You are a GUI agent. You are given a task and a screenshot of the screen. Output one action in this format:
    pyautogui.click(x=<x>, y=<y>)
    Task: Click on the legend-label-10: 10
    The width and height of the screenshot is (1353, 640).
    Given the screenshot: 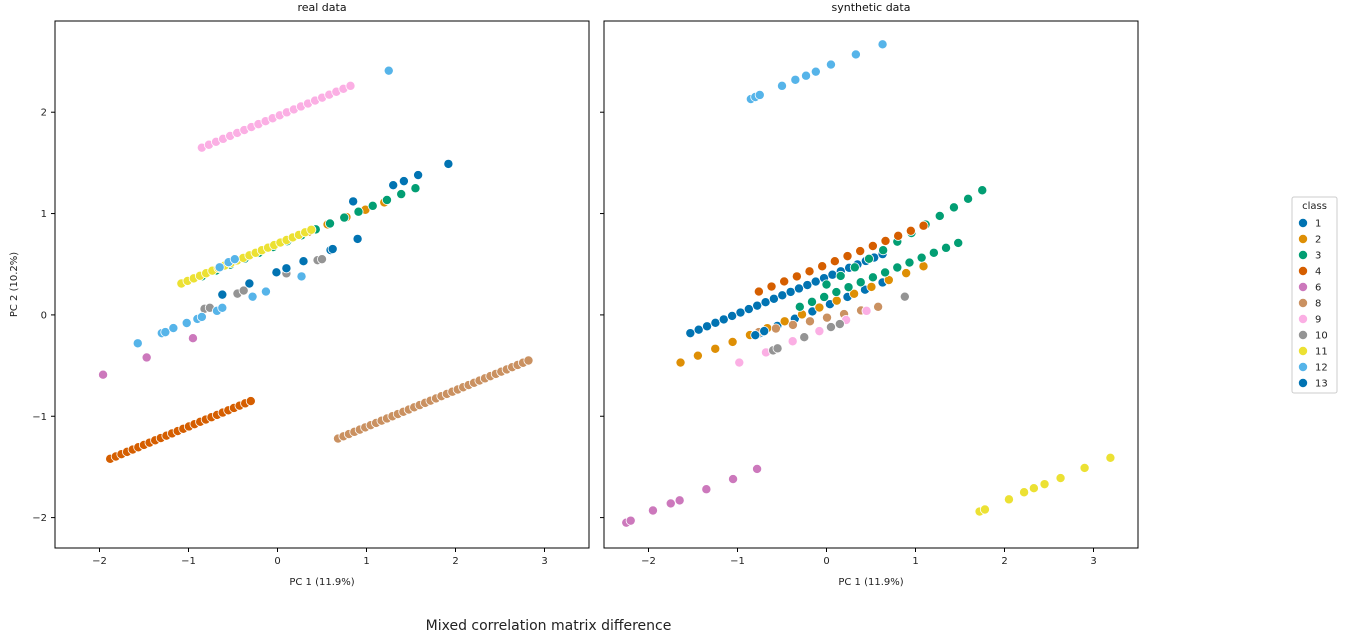 What is the action you would take?
    pyautogui.click(x=1321, y=336)
    